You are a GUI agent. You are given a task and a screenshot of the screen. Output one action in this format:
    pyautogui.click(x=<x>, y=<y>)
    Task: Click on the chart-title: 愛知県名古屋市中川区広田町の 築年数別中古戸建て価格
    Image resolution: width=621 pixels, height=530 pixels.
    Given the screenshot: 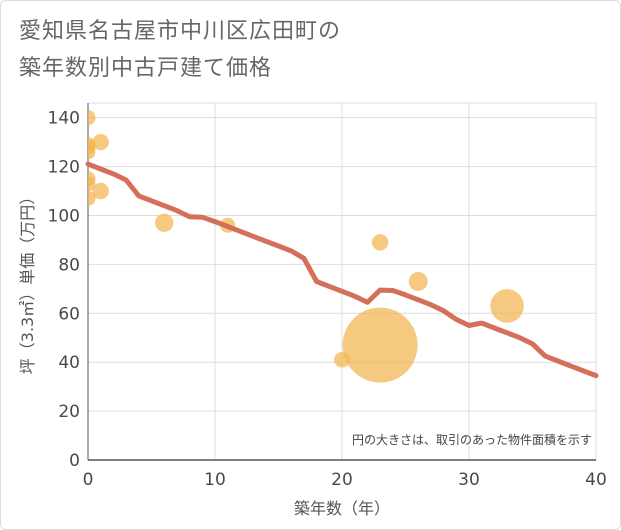 What is the action you would take?
    pyautogui.click(x=180, y=50)
    